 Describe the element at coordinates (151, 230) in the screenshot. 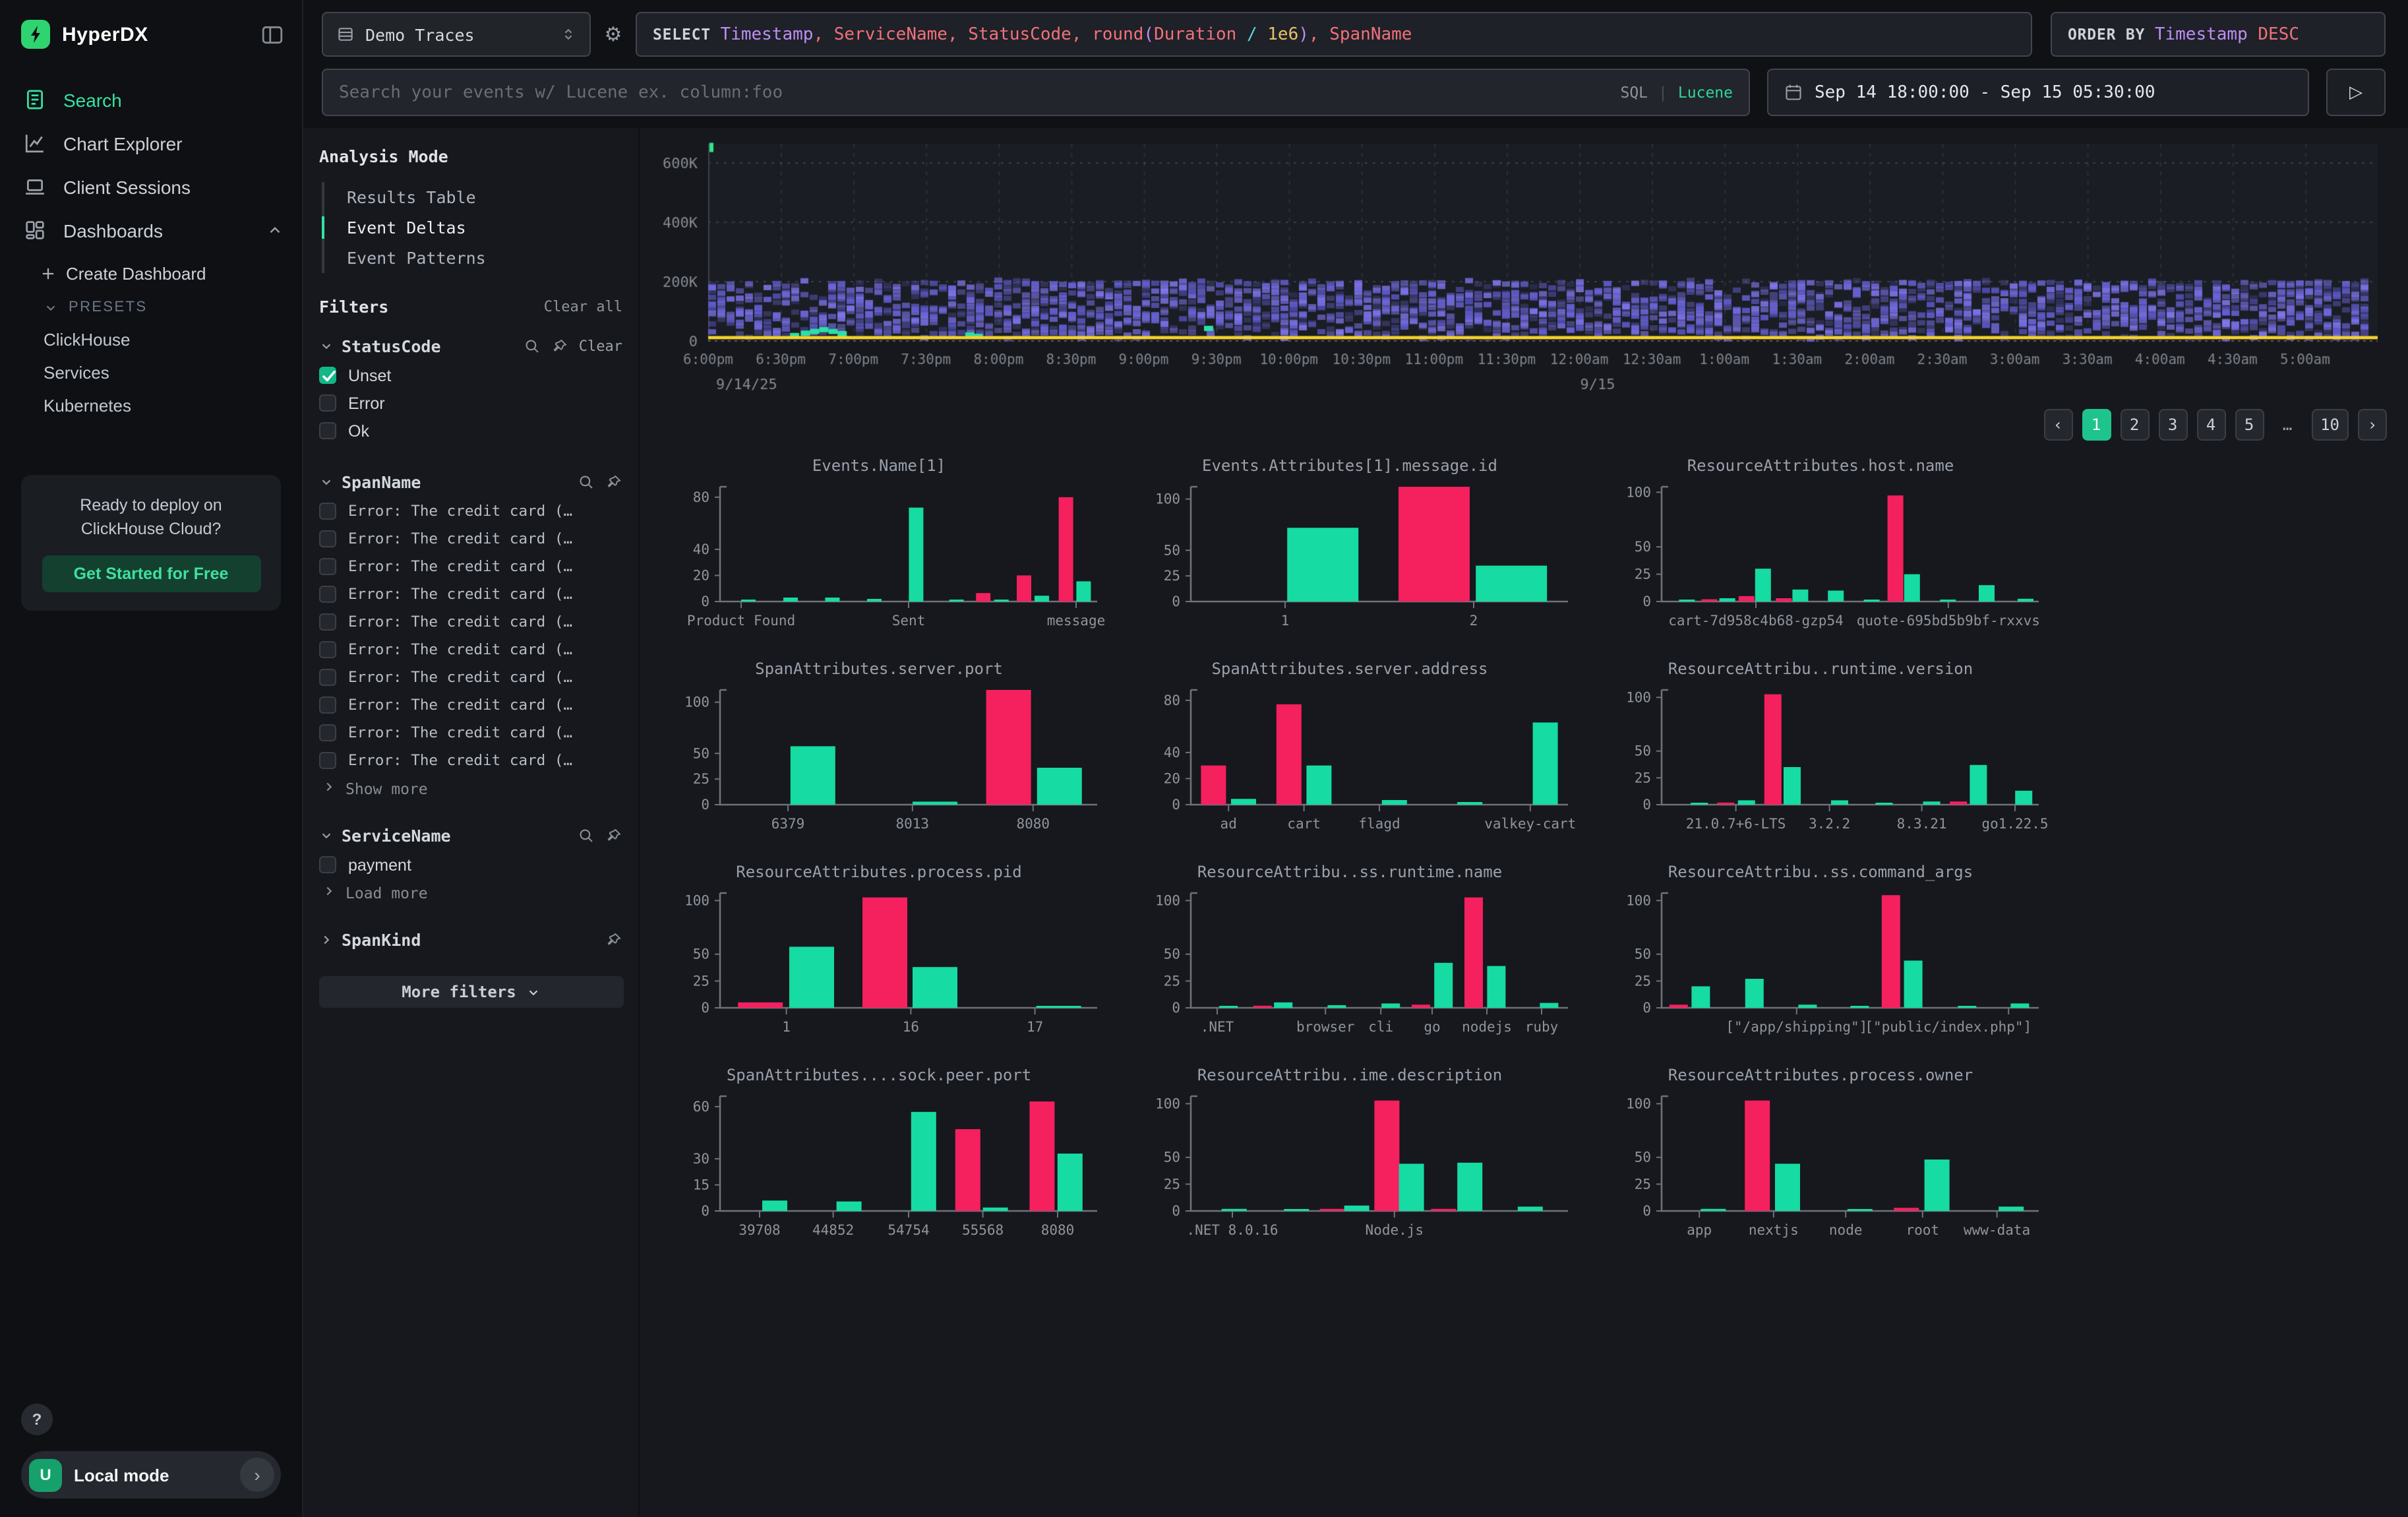

I see `sidebar-item-dashboards: Dashboards` at that location.